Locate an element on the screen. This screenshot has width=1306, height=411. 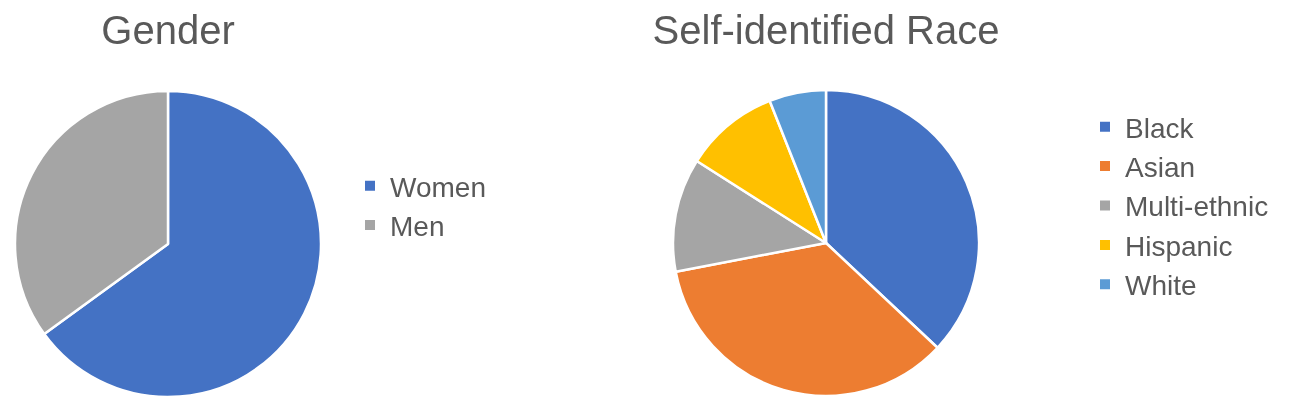
legend-label: Women is located at coordinates (438, 187).